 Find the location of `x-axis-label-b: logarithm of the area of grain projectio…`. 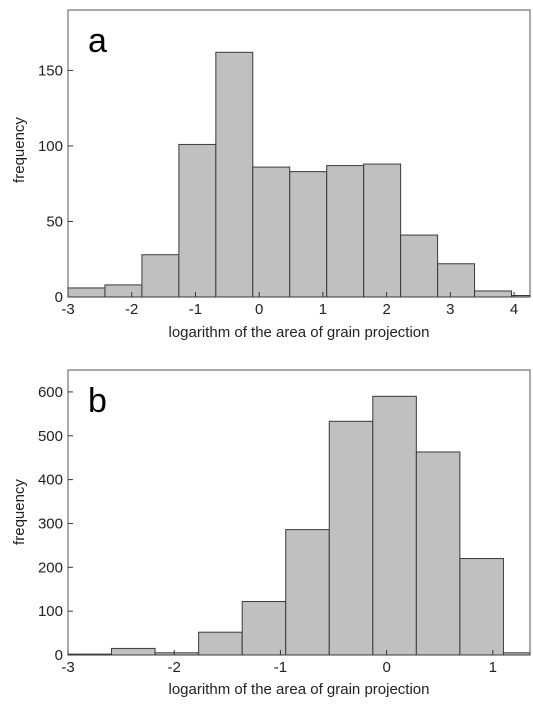

x-axis-label-b: logarithm of the area of grain projectio… is located at coordinates (299, 689).